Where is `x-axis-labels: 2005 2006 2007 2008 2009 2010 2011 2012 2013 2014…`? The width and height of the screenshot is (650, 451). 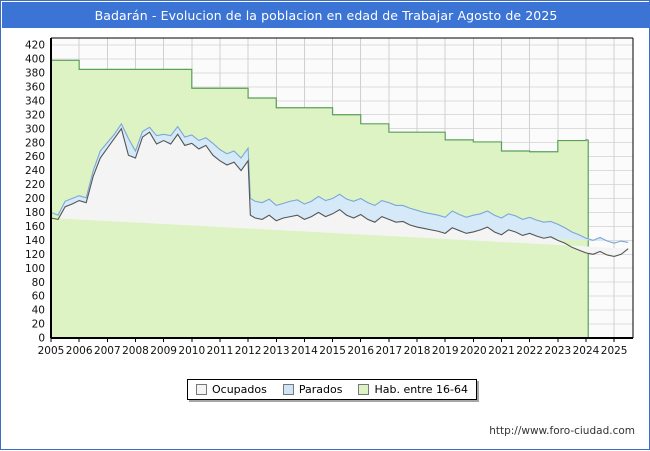 x-axis-labels: 2005 2006 2007 2008 2009 2010 2011 2012 2013 2014… is located at coordinates (333, 347).